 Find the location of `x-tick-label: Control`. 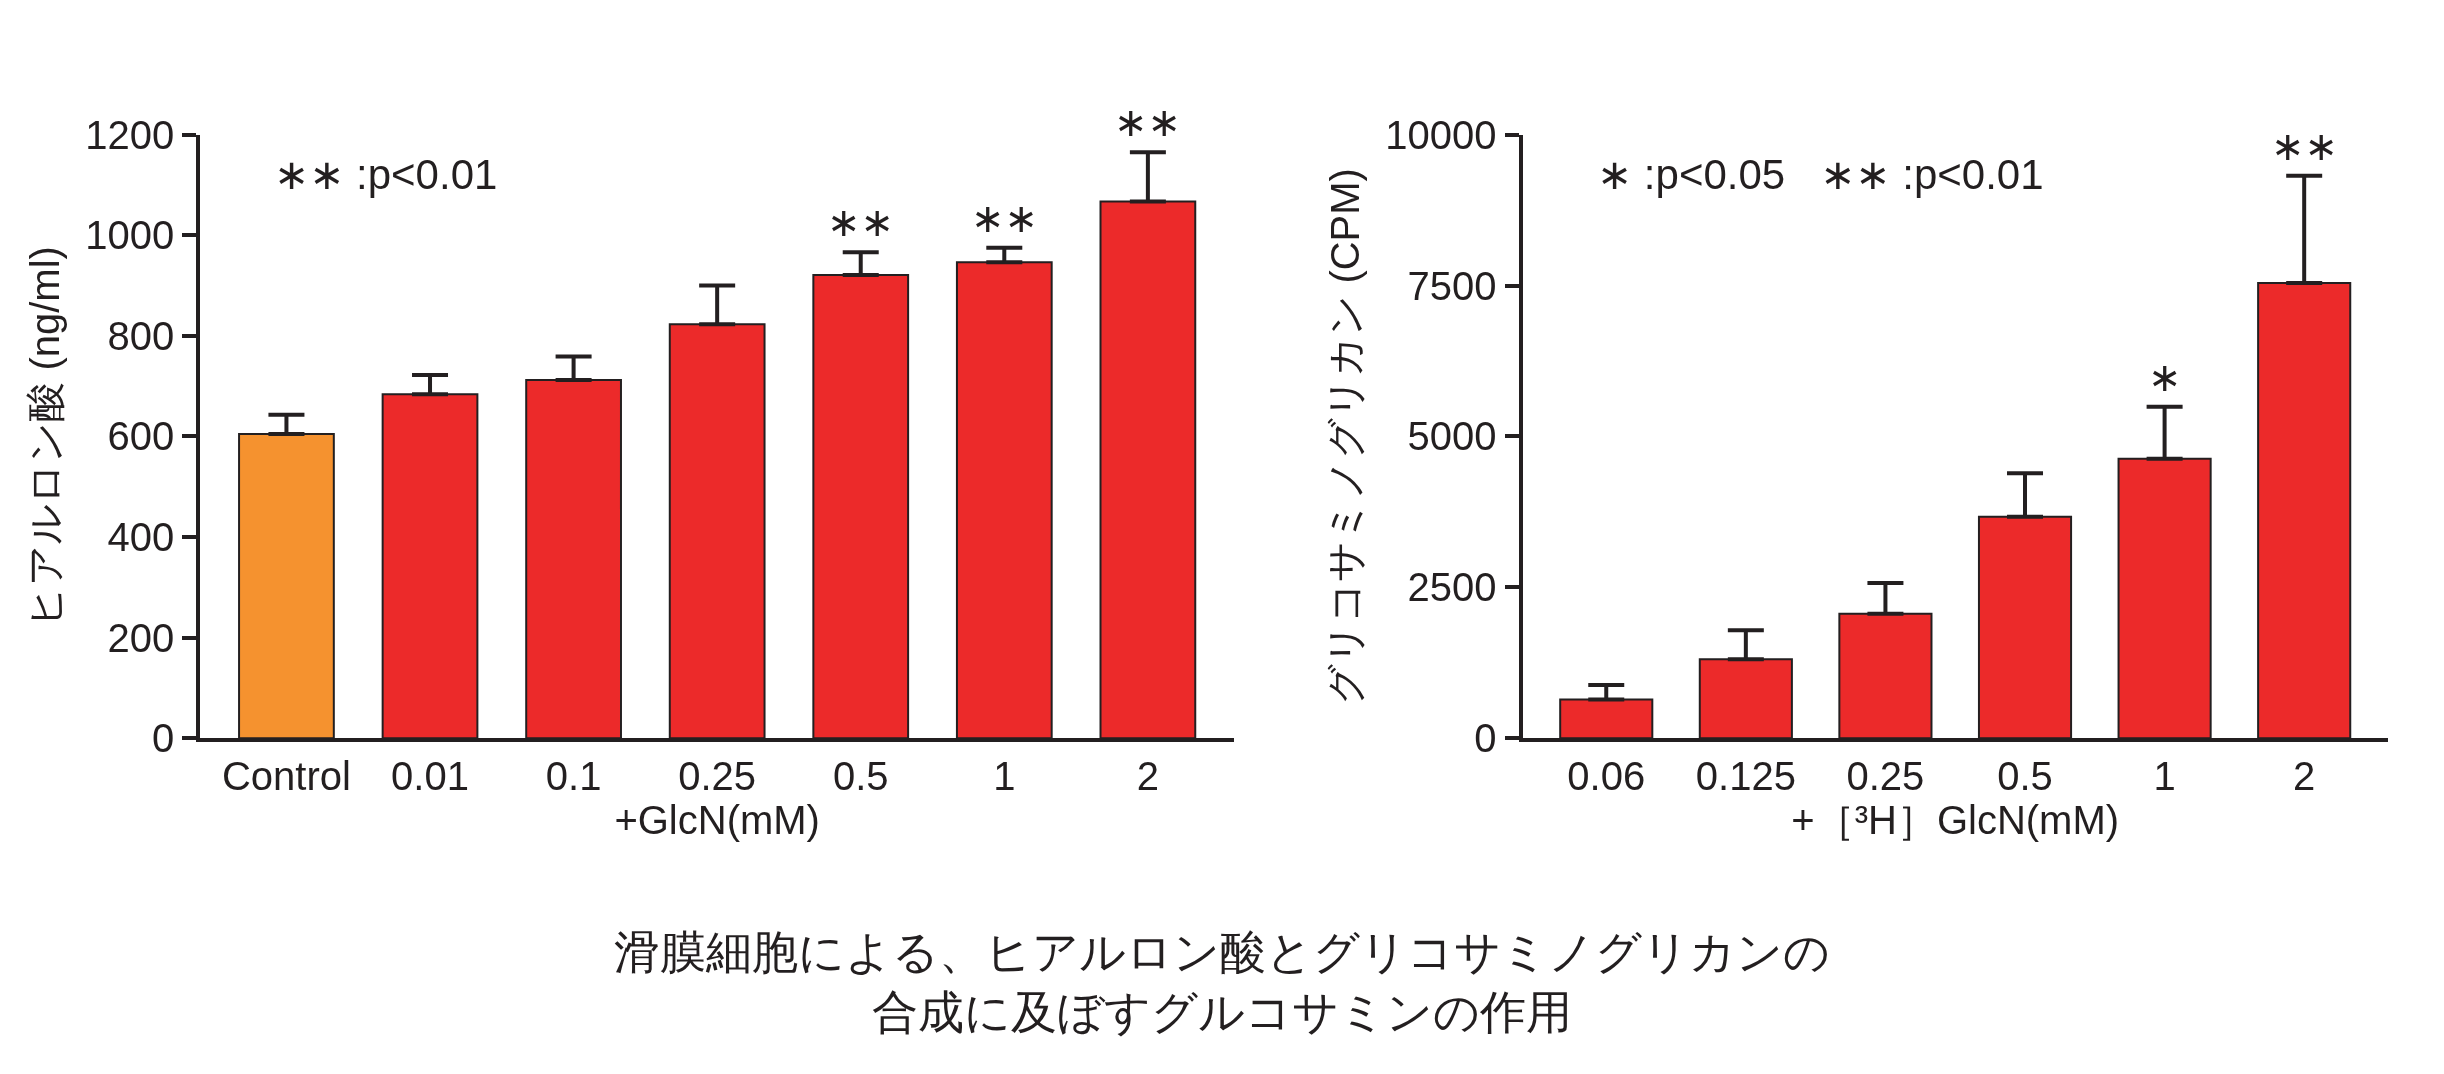

x-tick-label: Control is located at coordinates (286, 776).